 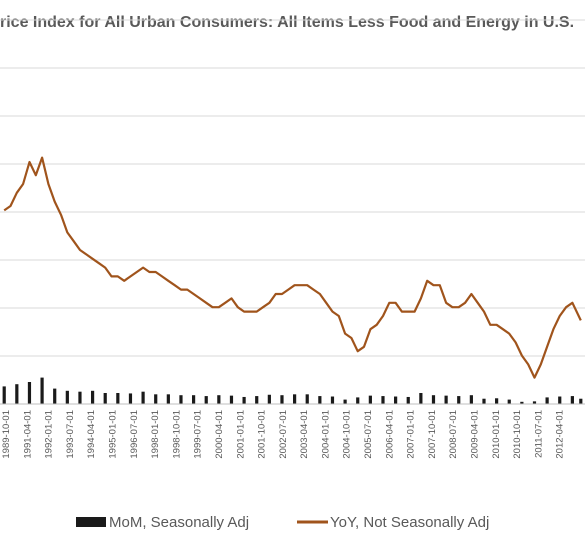 What do you see at coordinates (6, 434) in the screenshot?
I see `x-tick-label: 1989-10-01` at bounding box center [6, 434].